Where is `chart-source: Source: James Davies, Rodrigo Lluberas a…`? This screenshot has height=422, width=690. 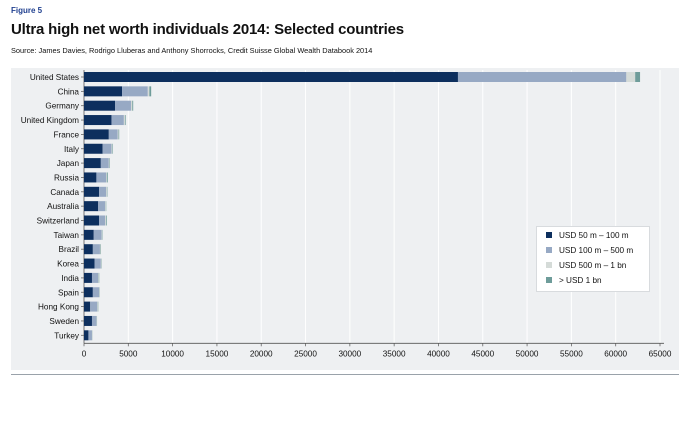 chart-source: Source: James Davies, Rodrigo Lluberas a… is located at coordinates (192, 50).